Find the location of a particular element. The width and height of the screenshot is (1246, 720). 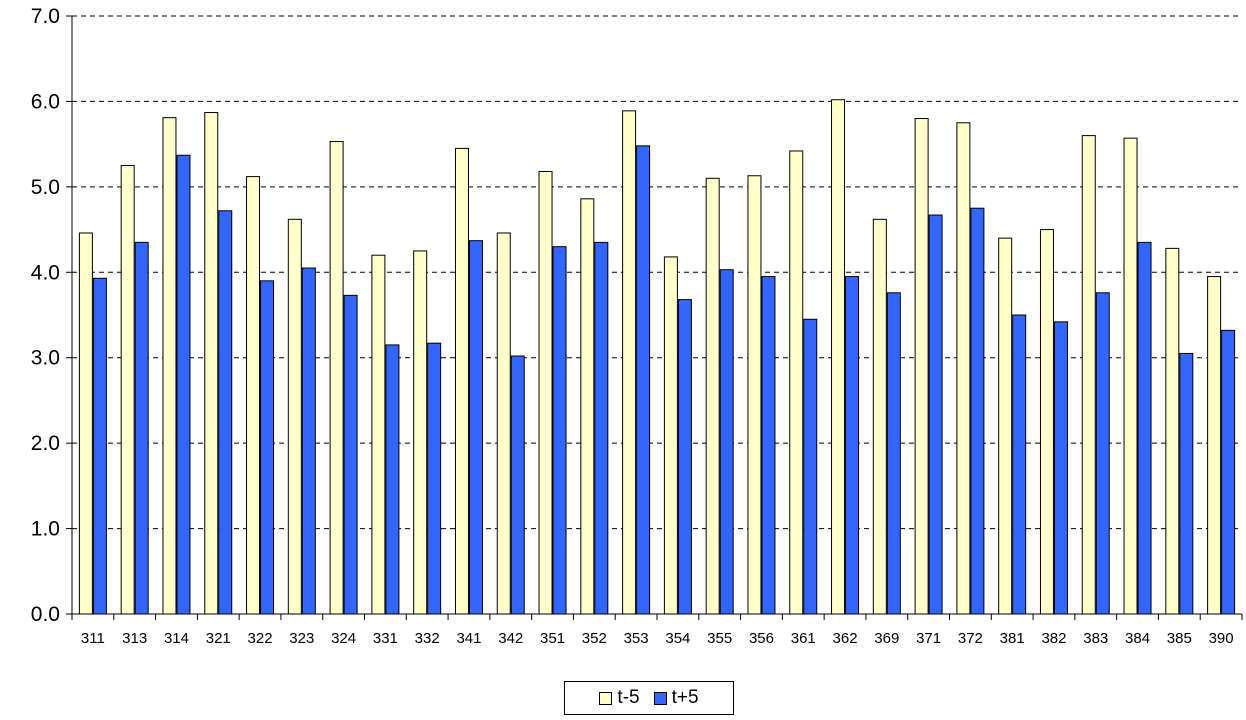

x-tick-label: 331 is located at coordinates (385, 638).